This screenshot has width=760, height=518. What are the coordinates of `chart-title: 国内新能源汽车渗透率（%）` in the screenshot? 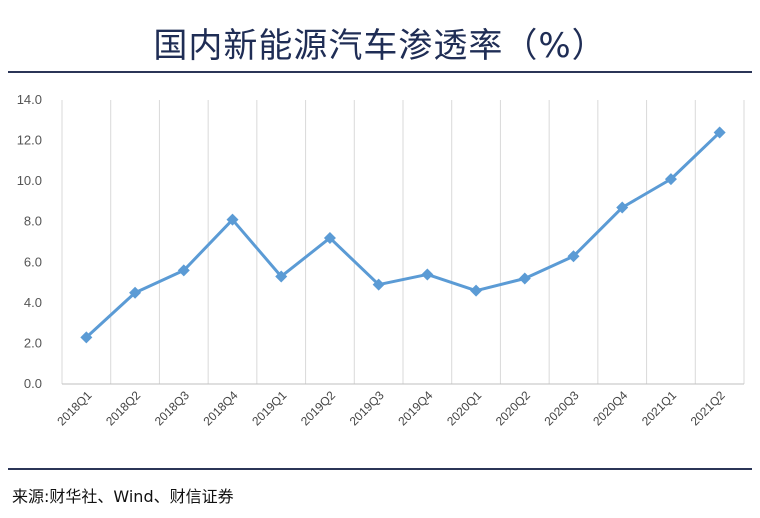 It's located at (380, 46).